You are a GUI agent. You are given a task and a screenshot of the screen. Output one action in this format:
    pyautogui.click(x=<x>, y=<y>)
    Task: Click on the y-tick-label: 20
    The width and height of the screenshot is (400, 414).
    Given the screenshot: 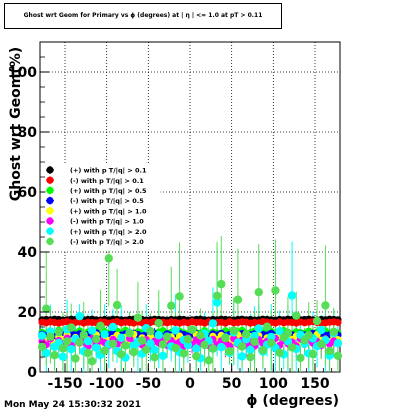 What is the action you would take?
    pyautogui.click(x=28, y=313)
    